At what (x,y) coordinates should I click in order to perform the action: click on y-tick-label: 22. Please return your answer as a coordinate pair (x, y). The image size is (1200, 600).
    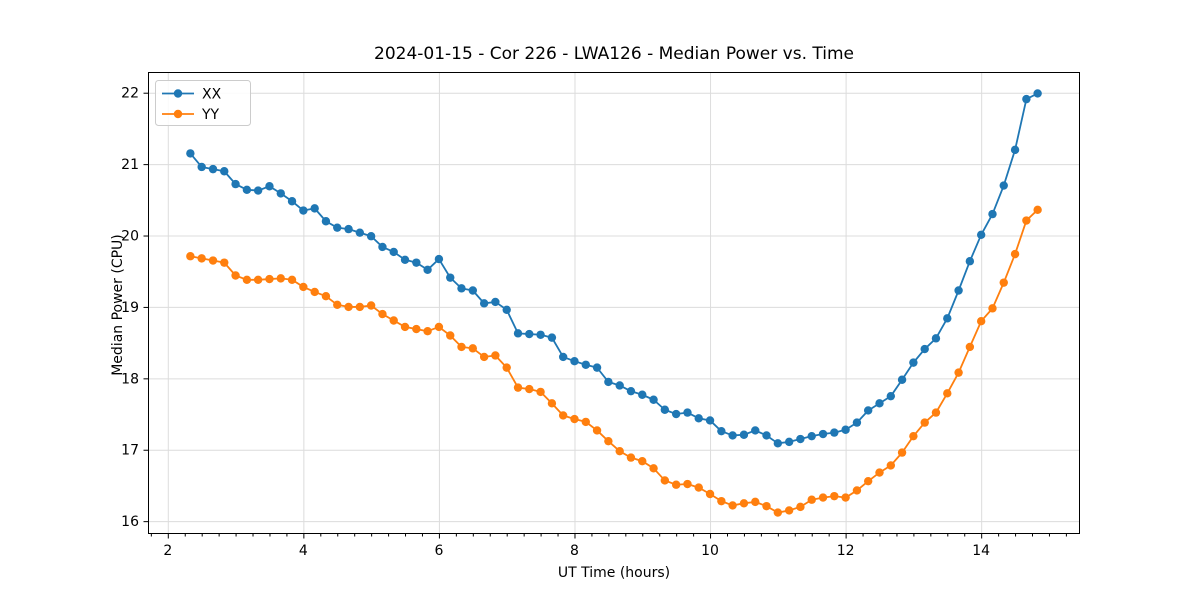
    Looking at the image, I should click on (130, 94).